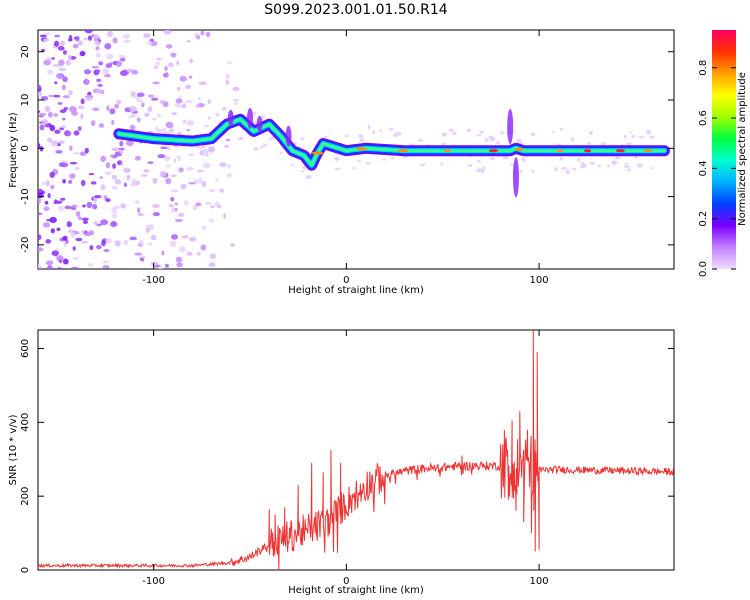  What do you see at coordinates (25, 148) in the screenshot?
I see `spectrogram-y-tick-label: 0` at bounding box center [25, 148].